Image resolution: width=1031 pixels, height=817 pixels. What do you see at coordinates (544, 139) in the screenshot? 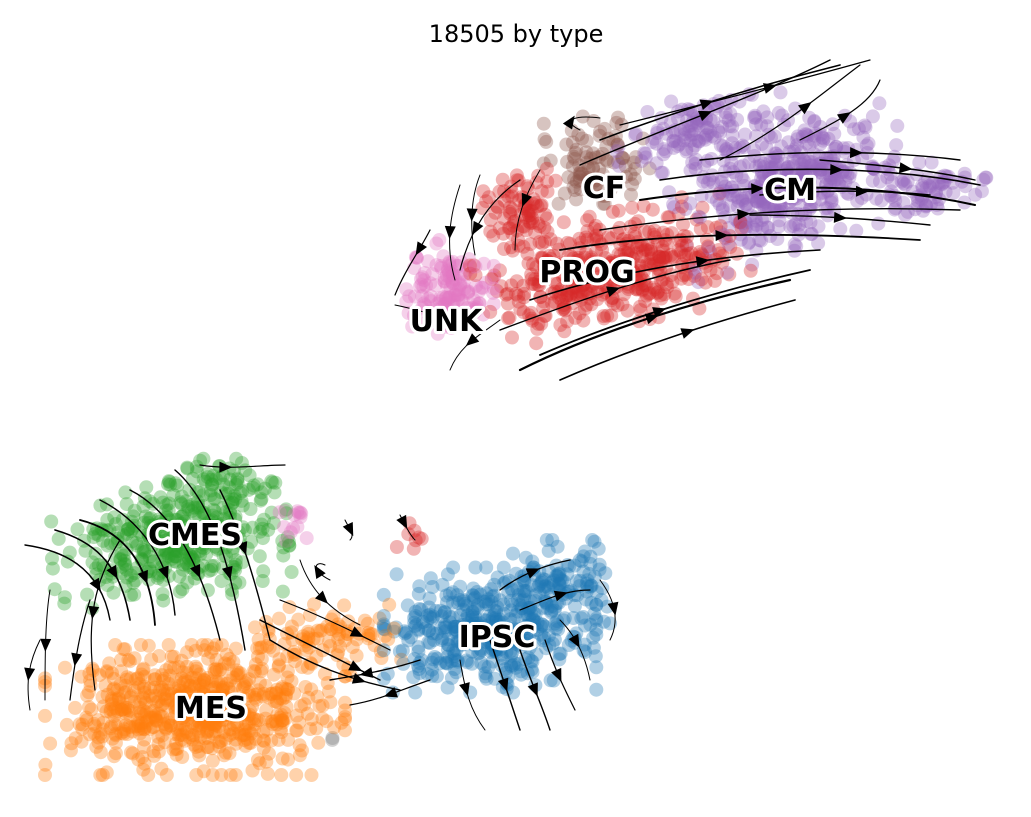
I see `point-cf` at bounding box center [544, 139].